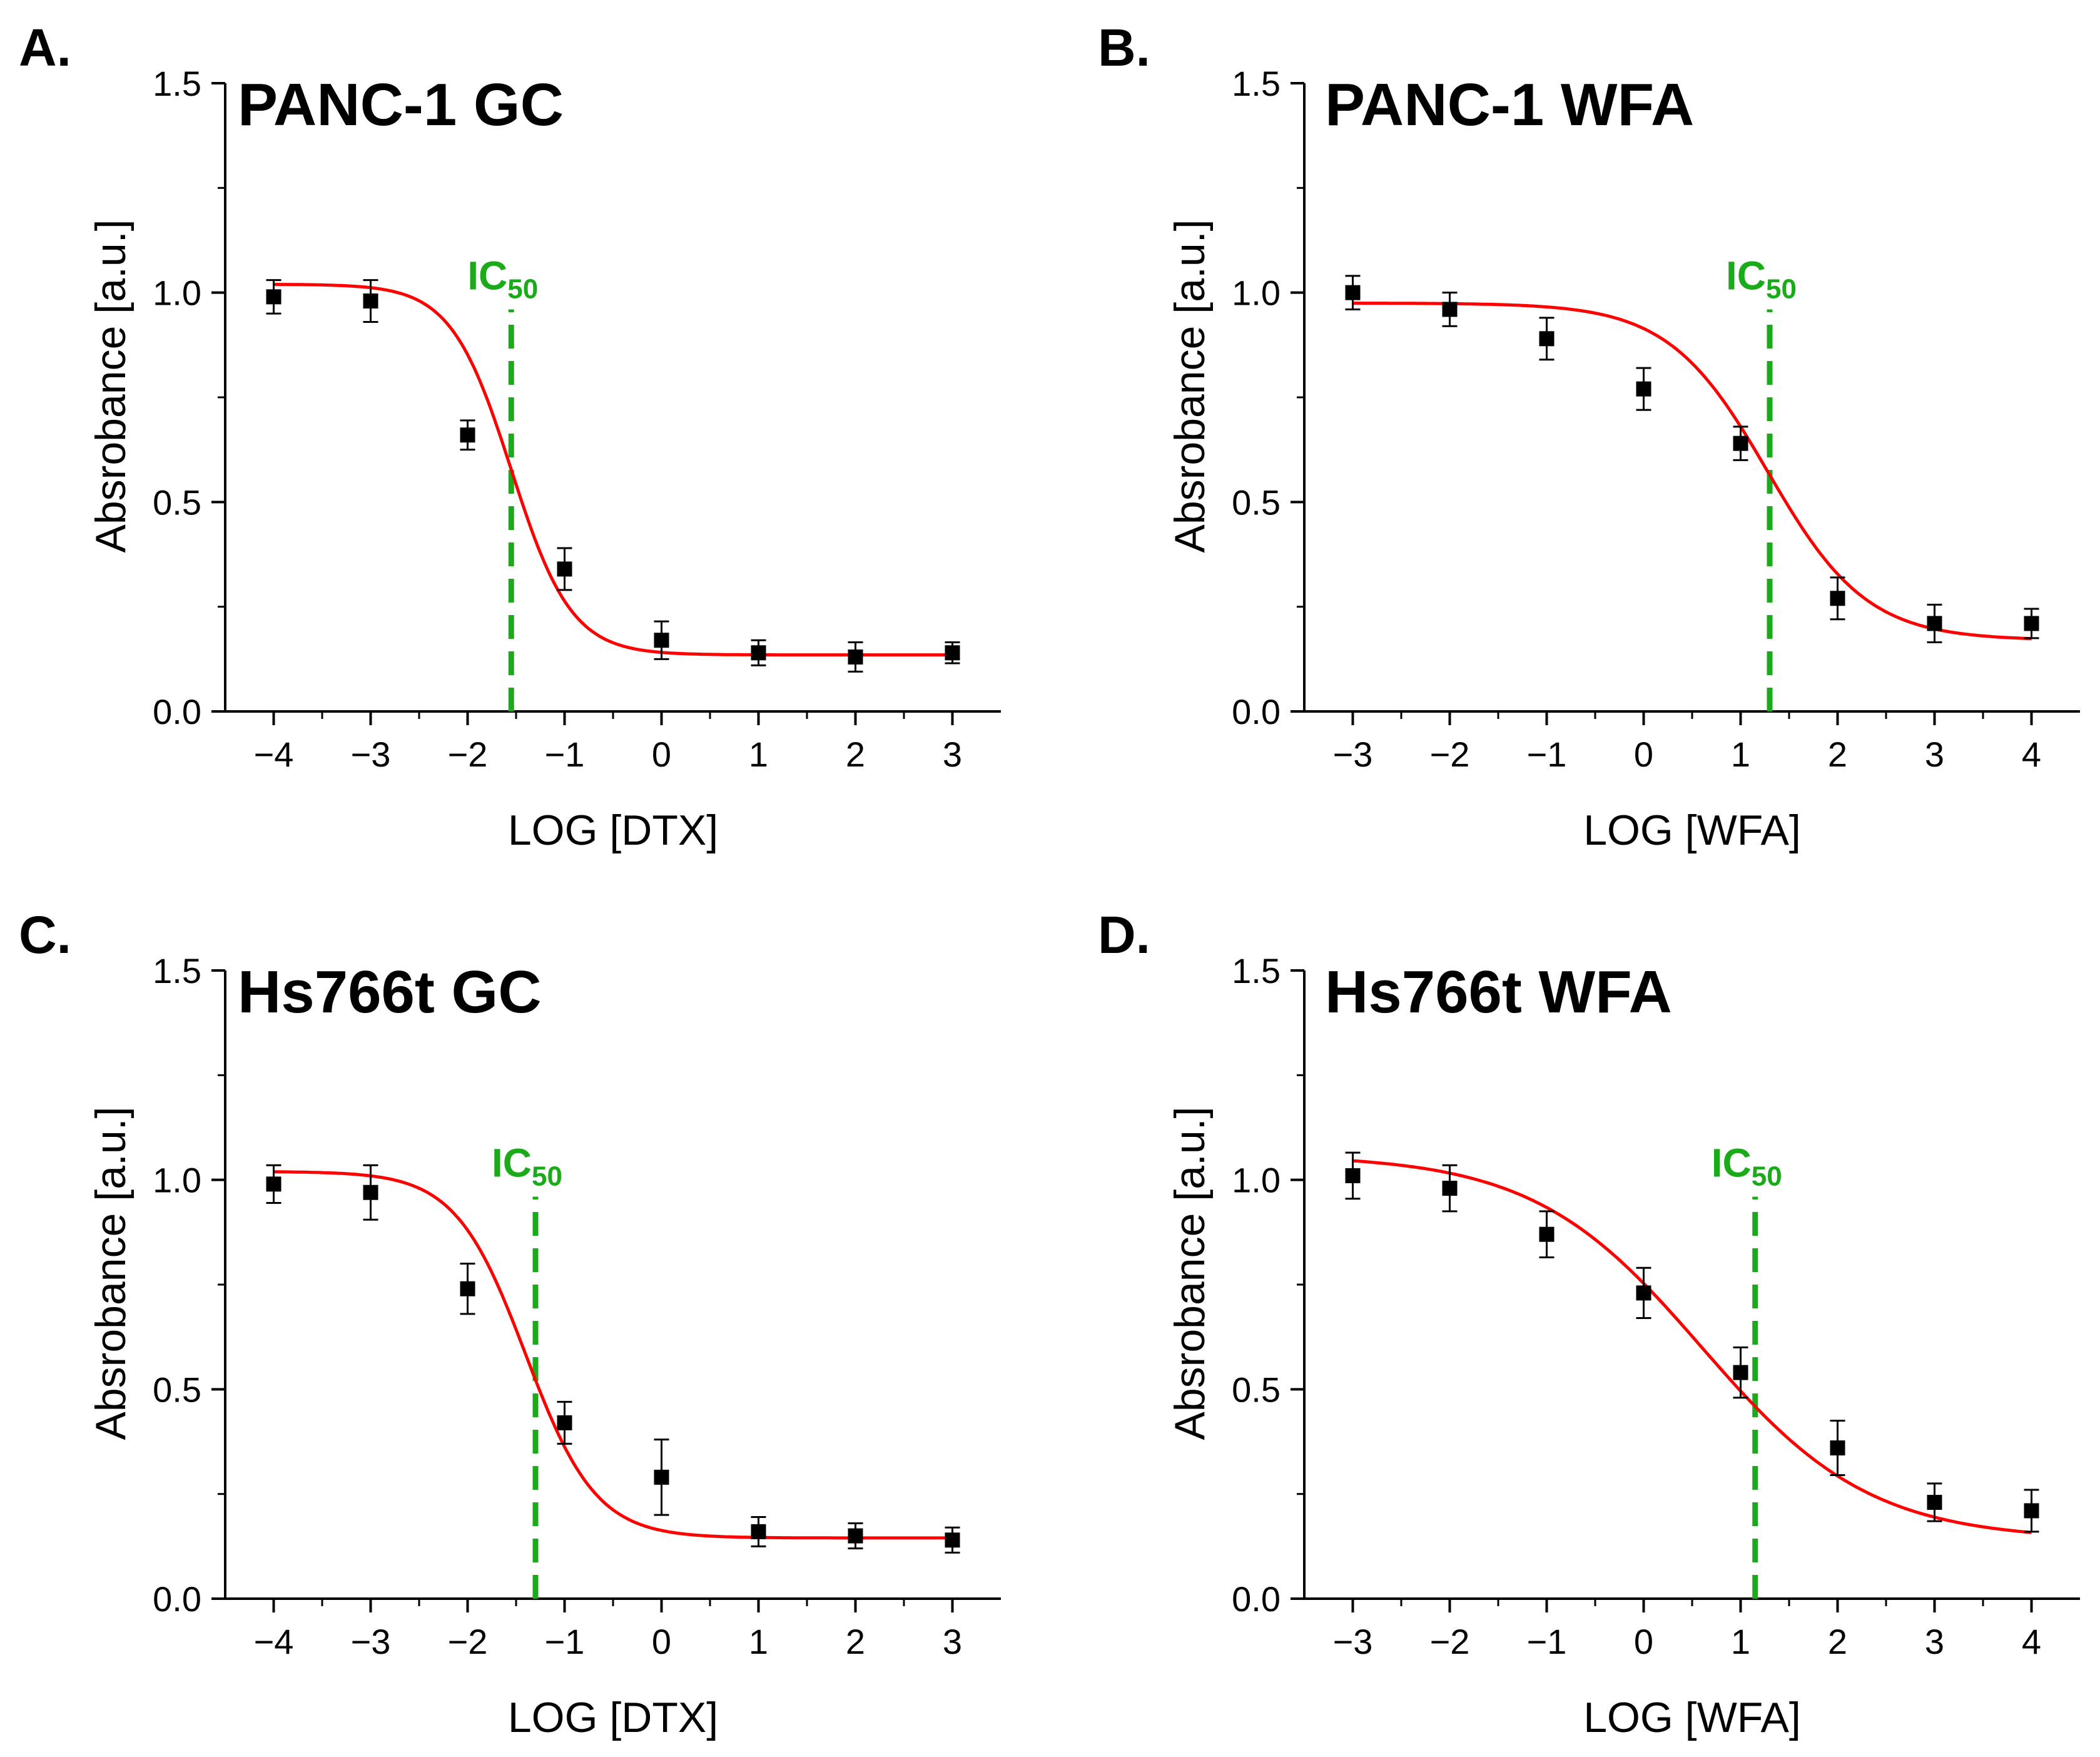 Image resolution: width=2100 pixels, height=1757 pixels. Describe the element at coordinates (1124, 934) in the screenshot. I see `panel-letter: D.` at that location.